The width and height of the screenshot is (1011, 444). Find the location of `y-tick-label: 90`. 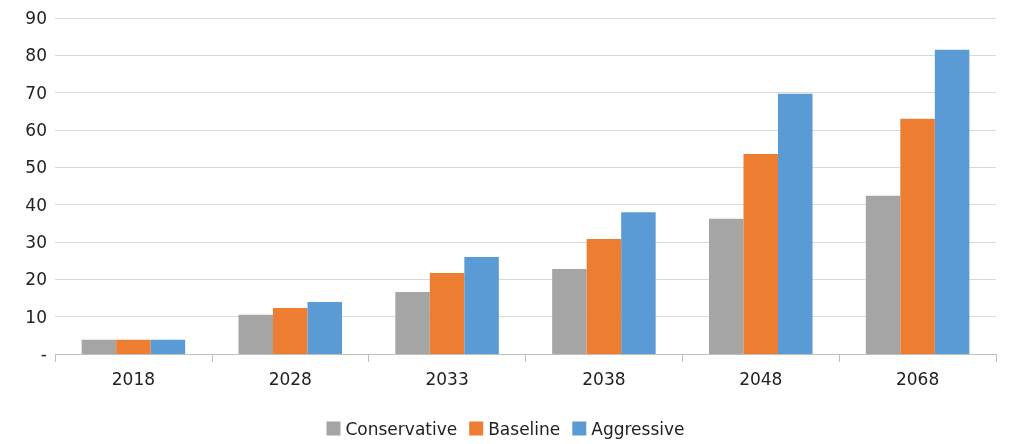

y-tick-label: 90 is located at coordinates (36, 18).